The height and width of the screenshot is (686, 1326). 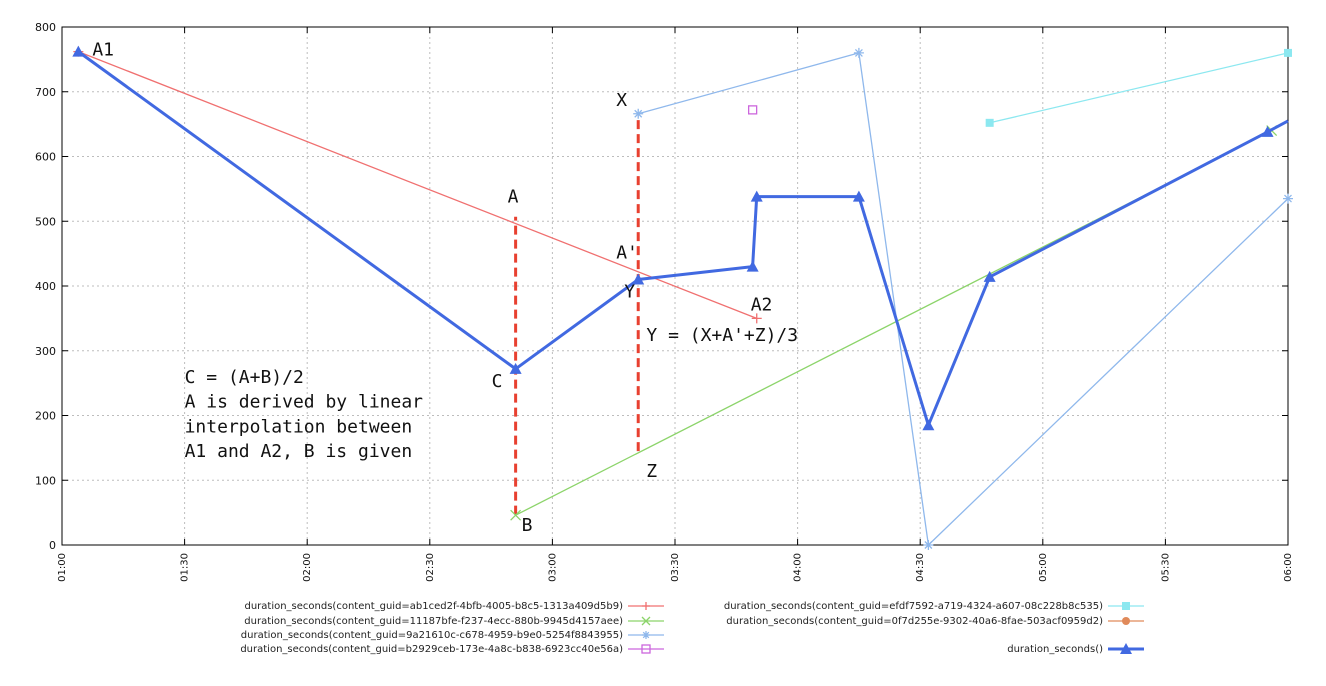 What do you see at coordinates (45, 157) in the screenshot?
I see `y-tick-label: 600` at bounding box center [45, 157].